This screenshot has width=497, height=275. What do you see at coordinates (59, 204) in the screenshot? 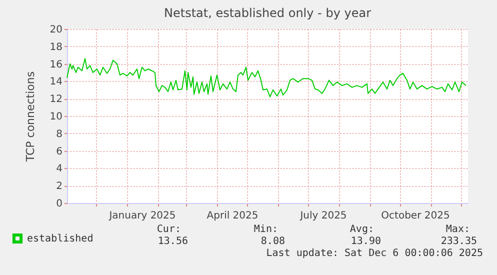
I see `y-tick-label: 0` at bounding box center [59, 204].